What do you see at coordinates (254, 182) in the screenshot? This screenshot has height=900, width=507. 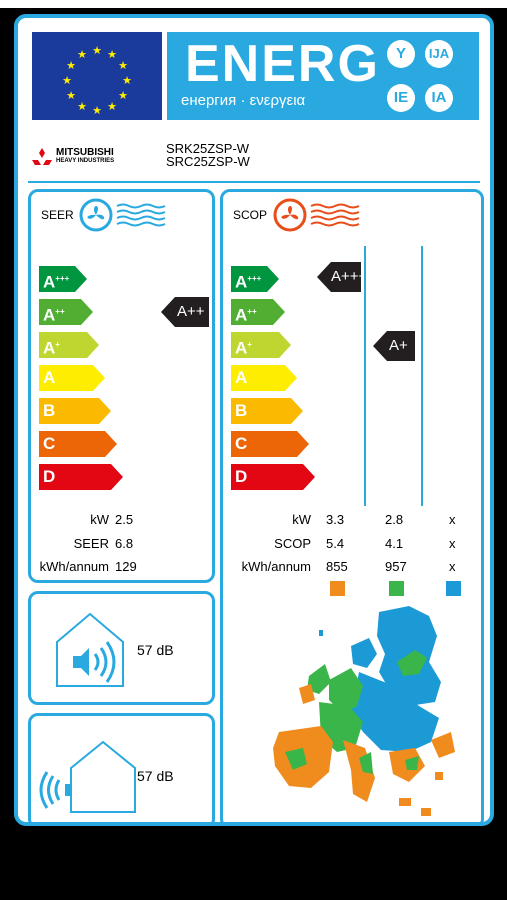 I see `header-divider` at bounding box center [254, 182].